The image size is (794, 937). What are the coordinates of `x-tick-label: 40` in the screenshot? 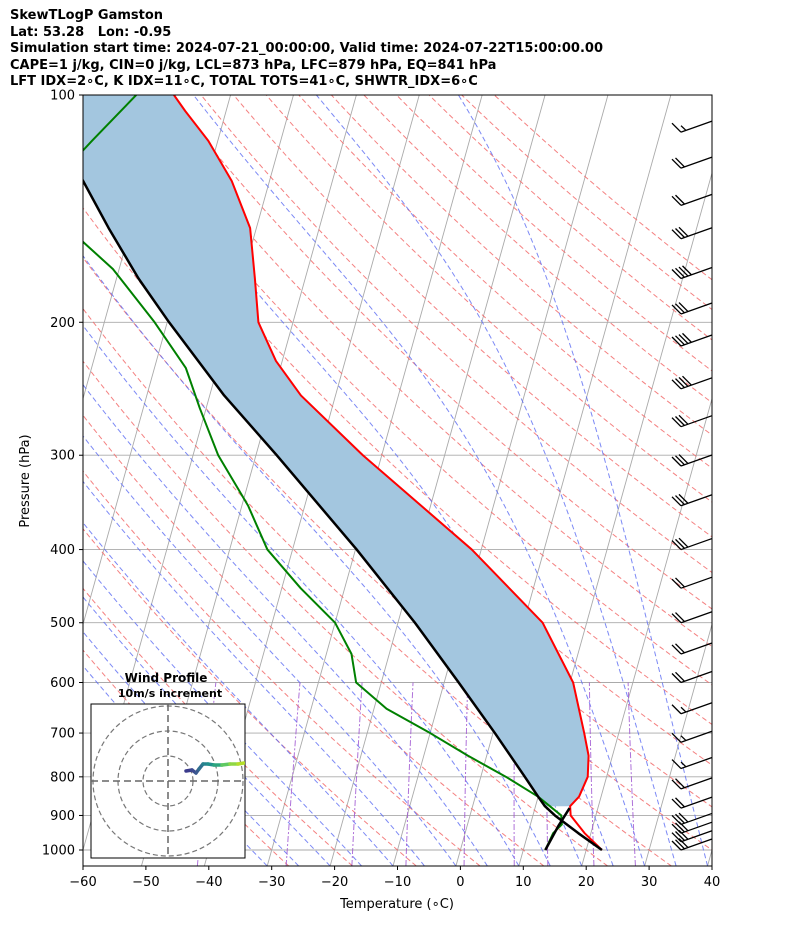 It's located at (712, 882).